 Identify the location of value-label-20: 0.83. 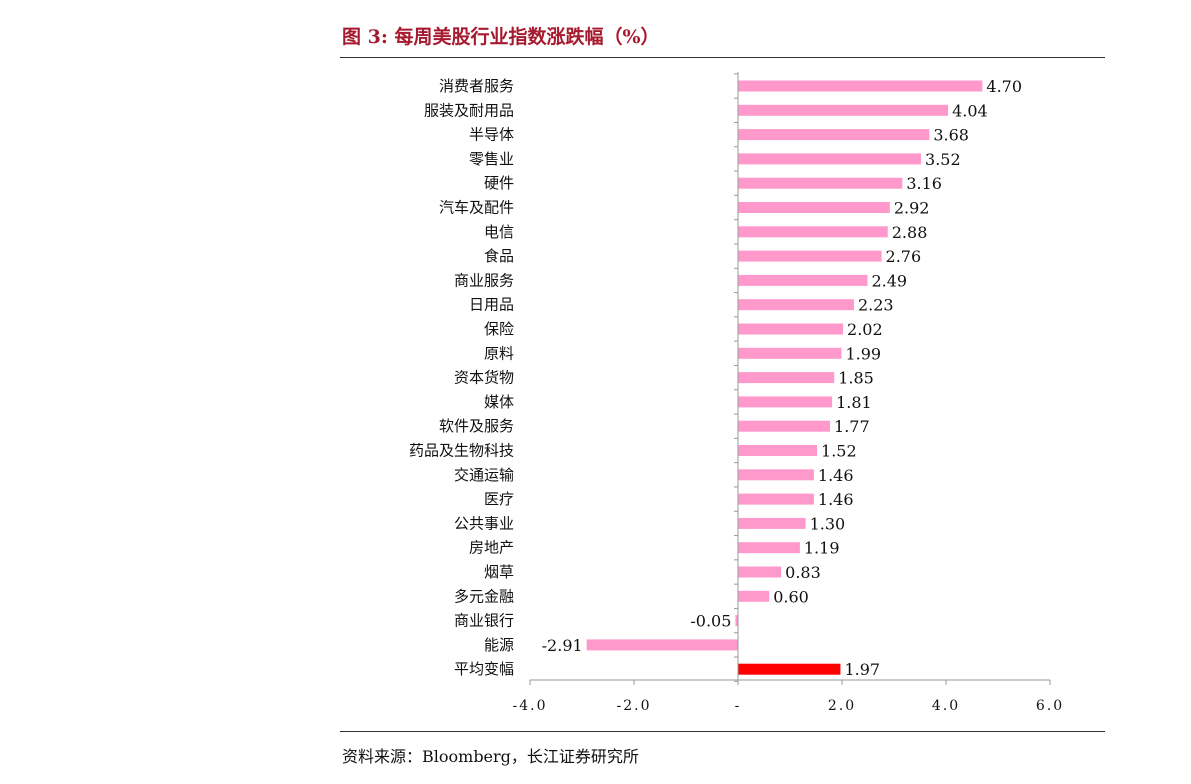
(803, 572).